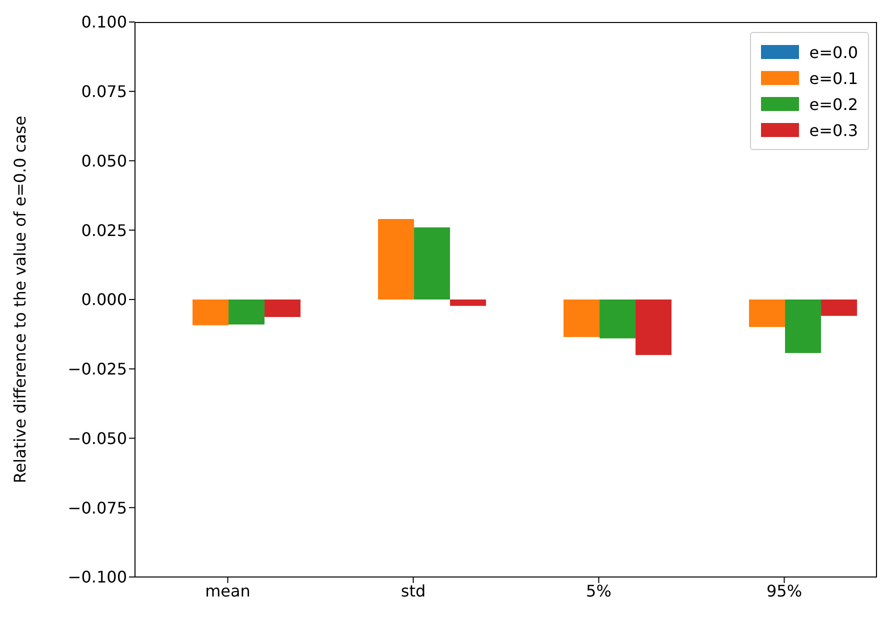 Image resolution: width=895 pixels, height=628 pixels. What do you see at coordinates (104, 92) in the screenshot?
I see `y-tick-label: 0.075` at bounding box center [104, 92].